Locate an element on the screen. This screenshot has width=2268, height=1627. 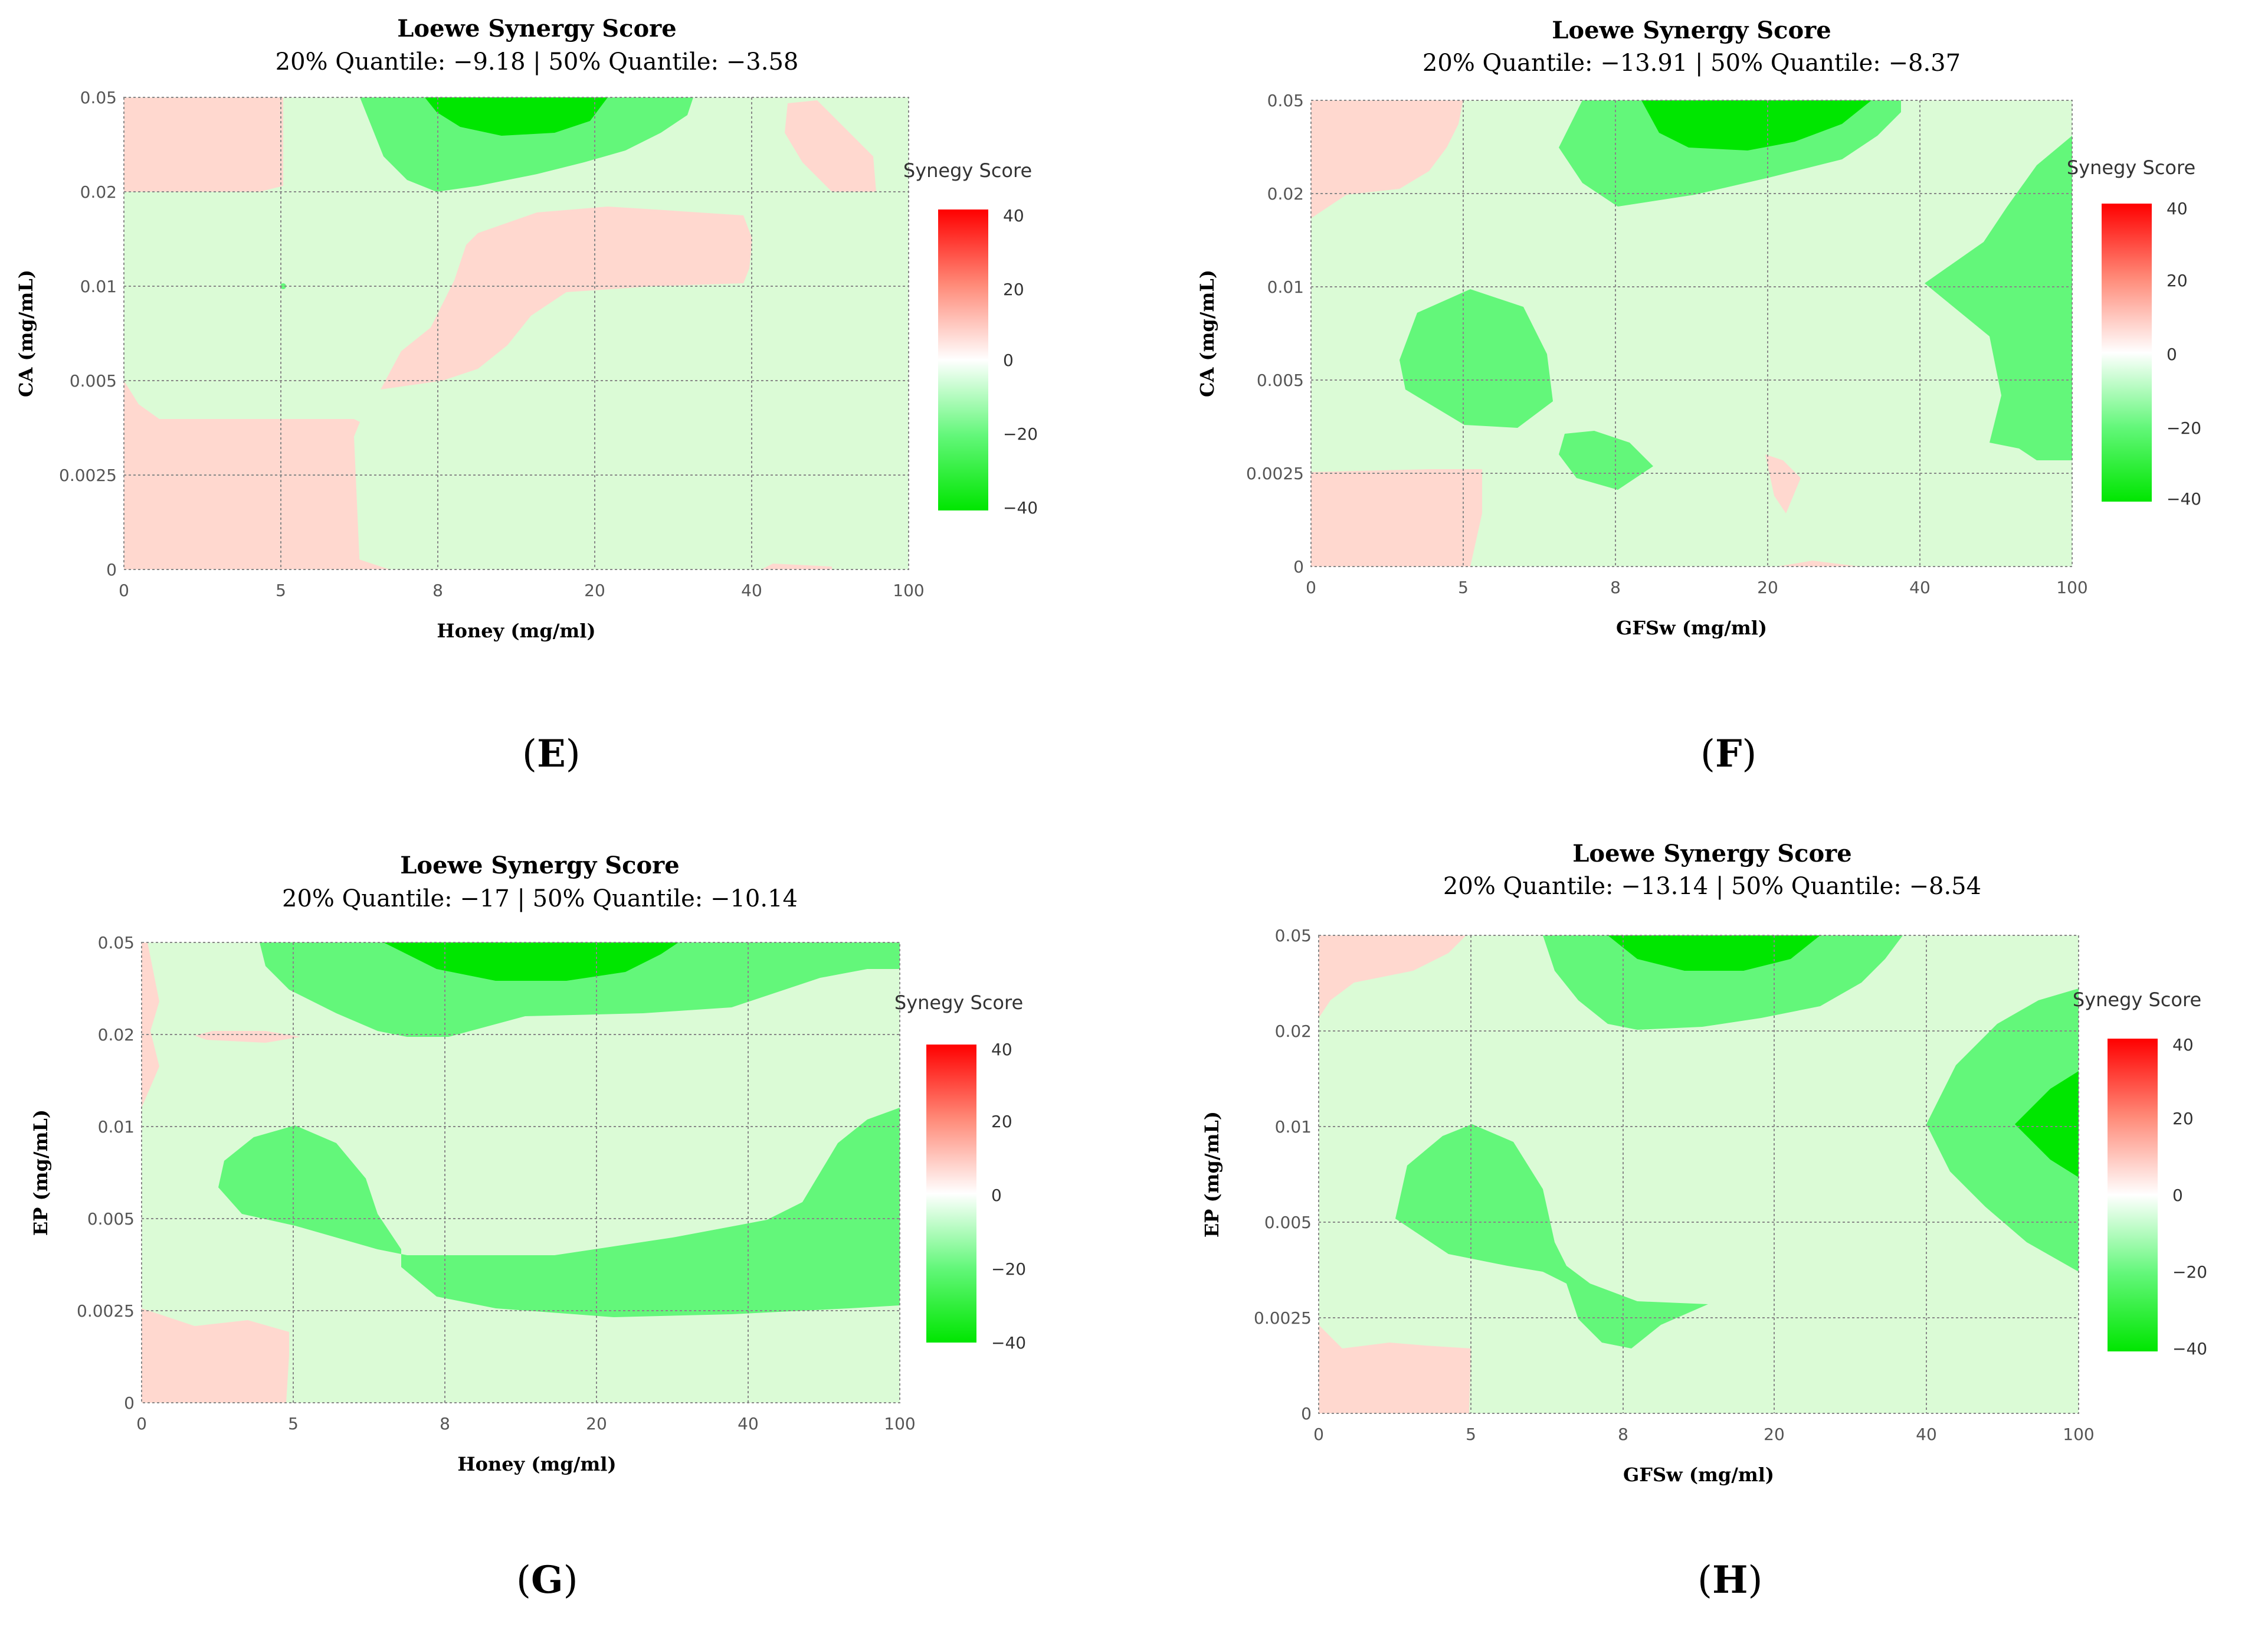
x-axis-label: Honey (mg/ml) is located at coordinates (516, 631).